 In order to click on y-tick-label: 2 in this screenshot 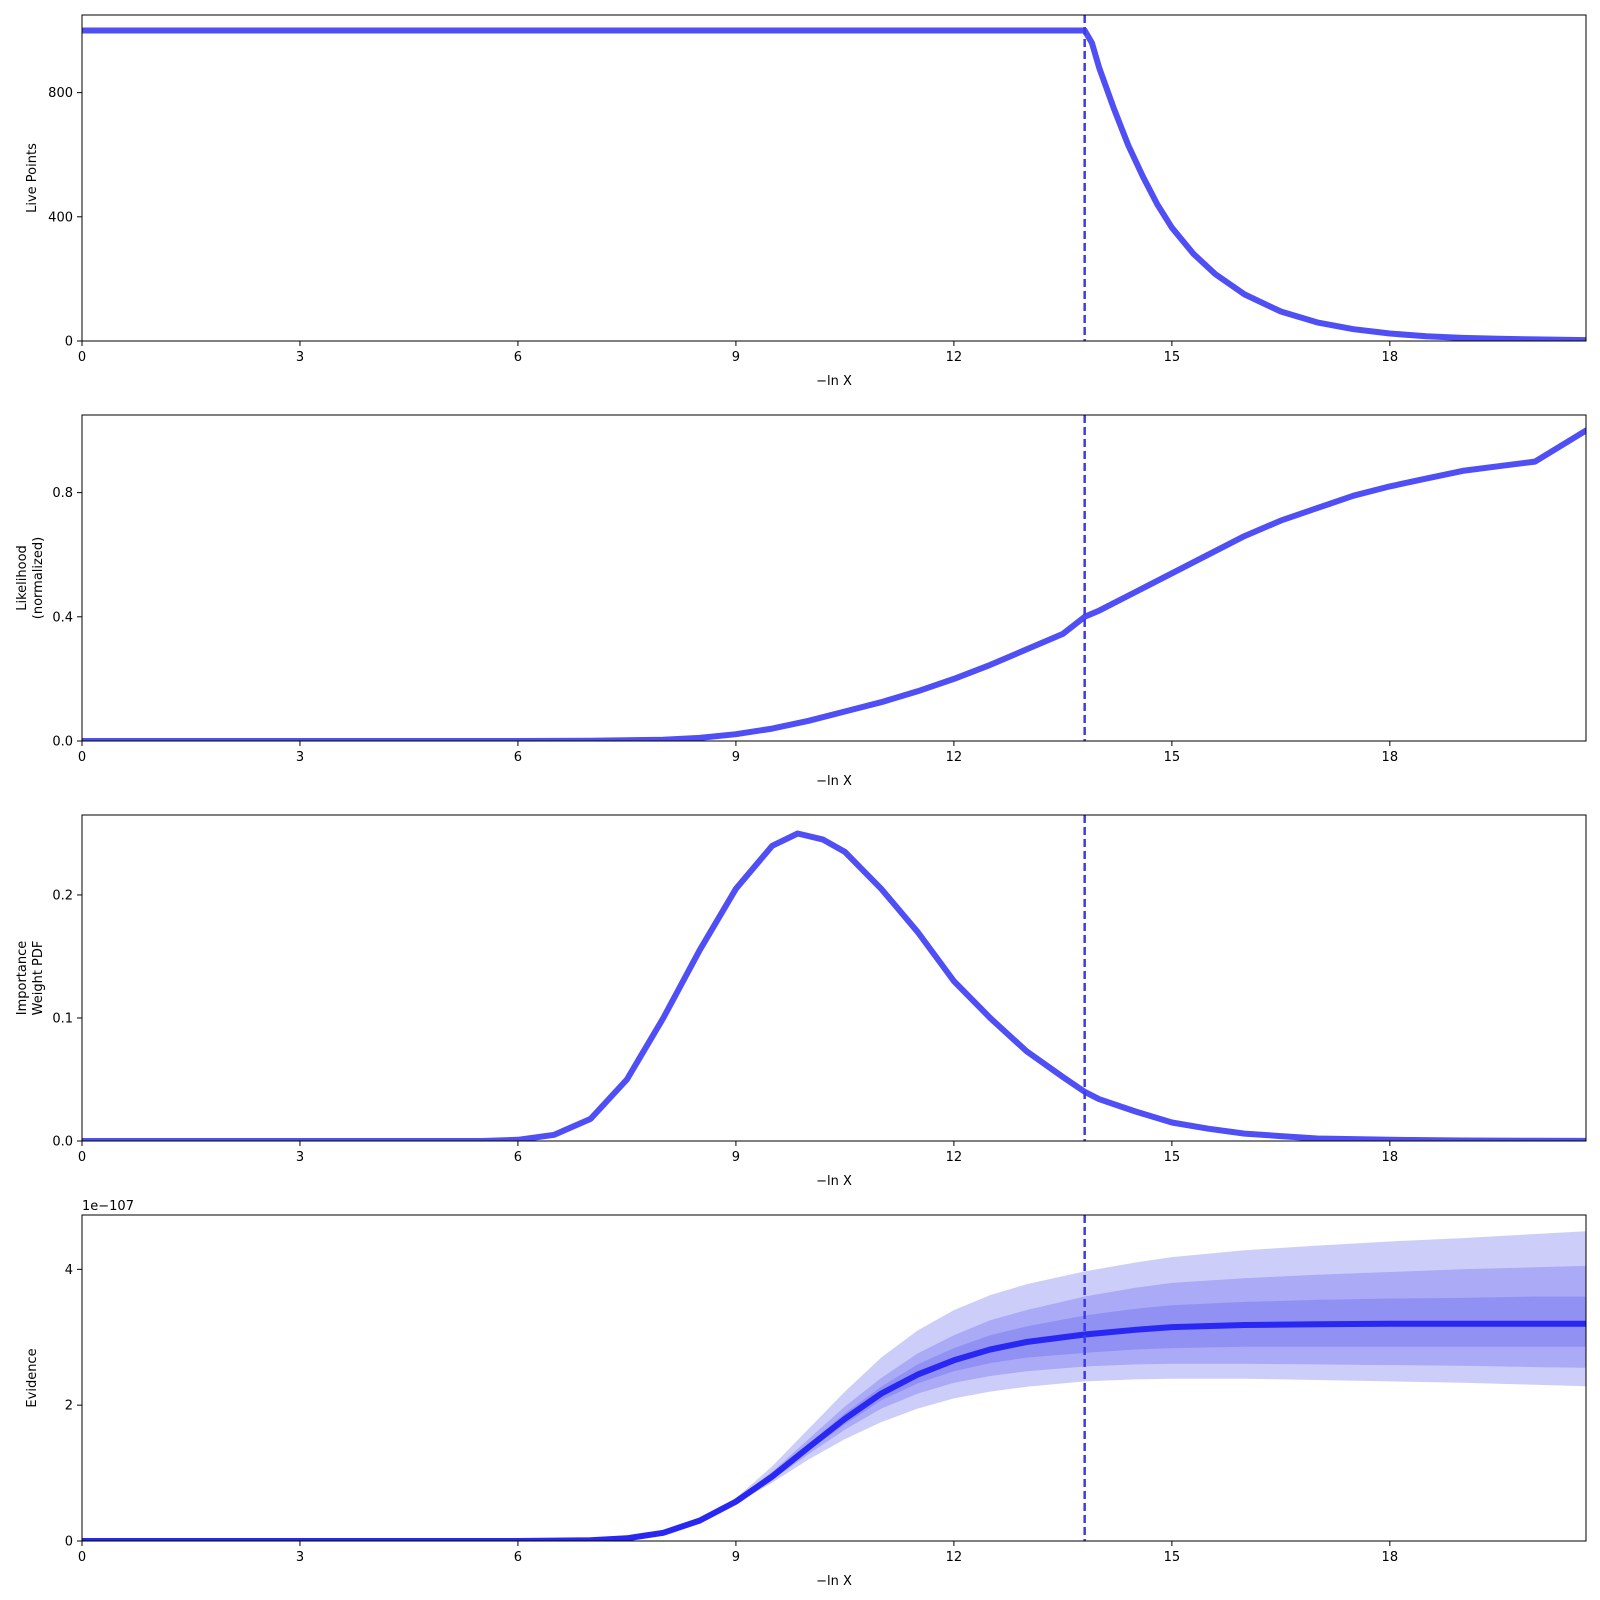, I will do `click(69, 1406)`.